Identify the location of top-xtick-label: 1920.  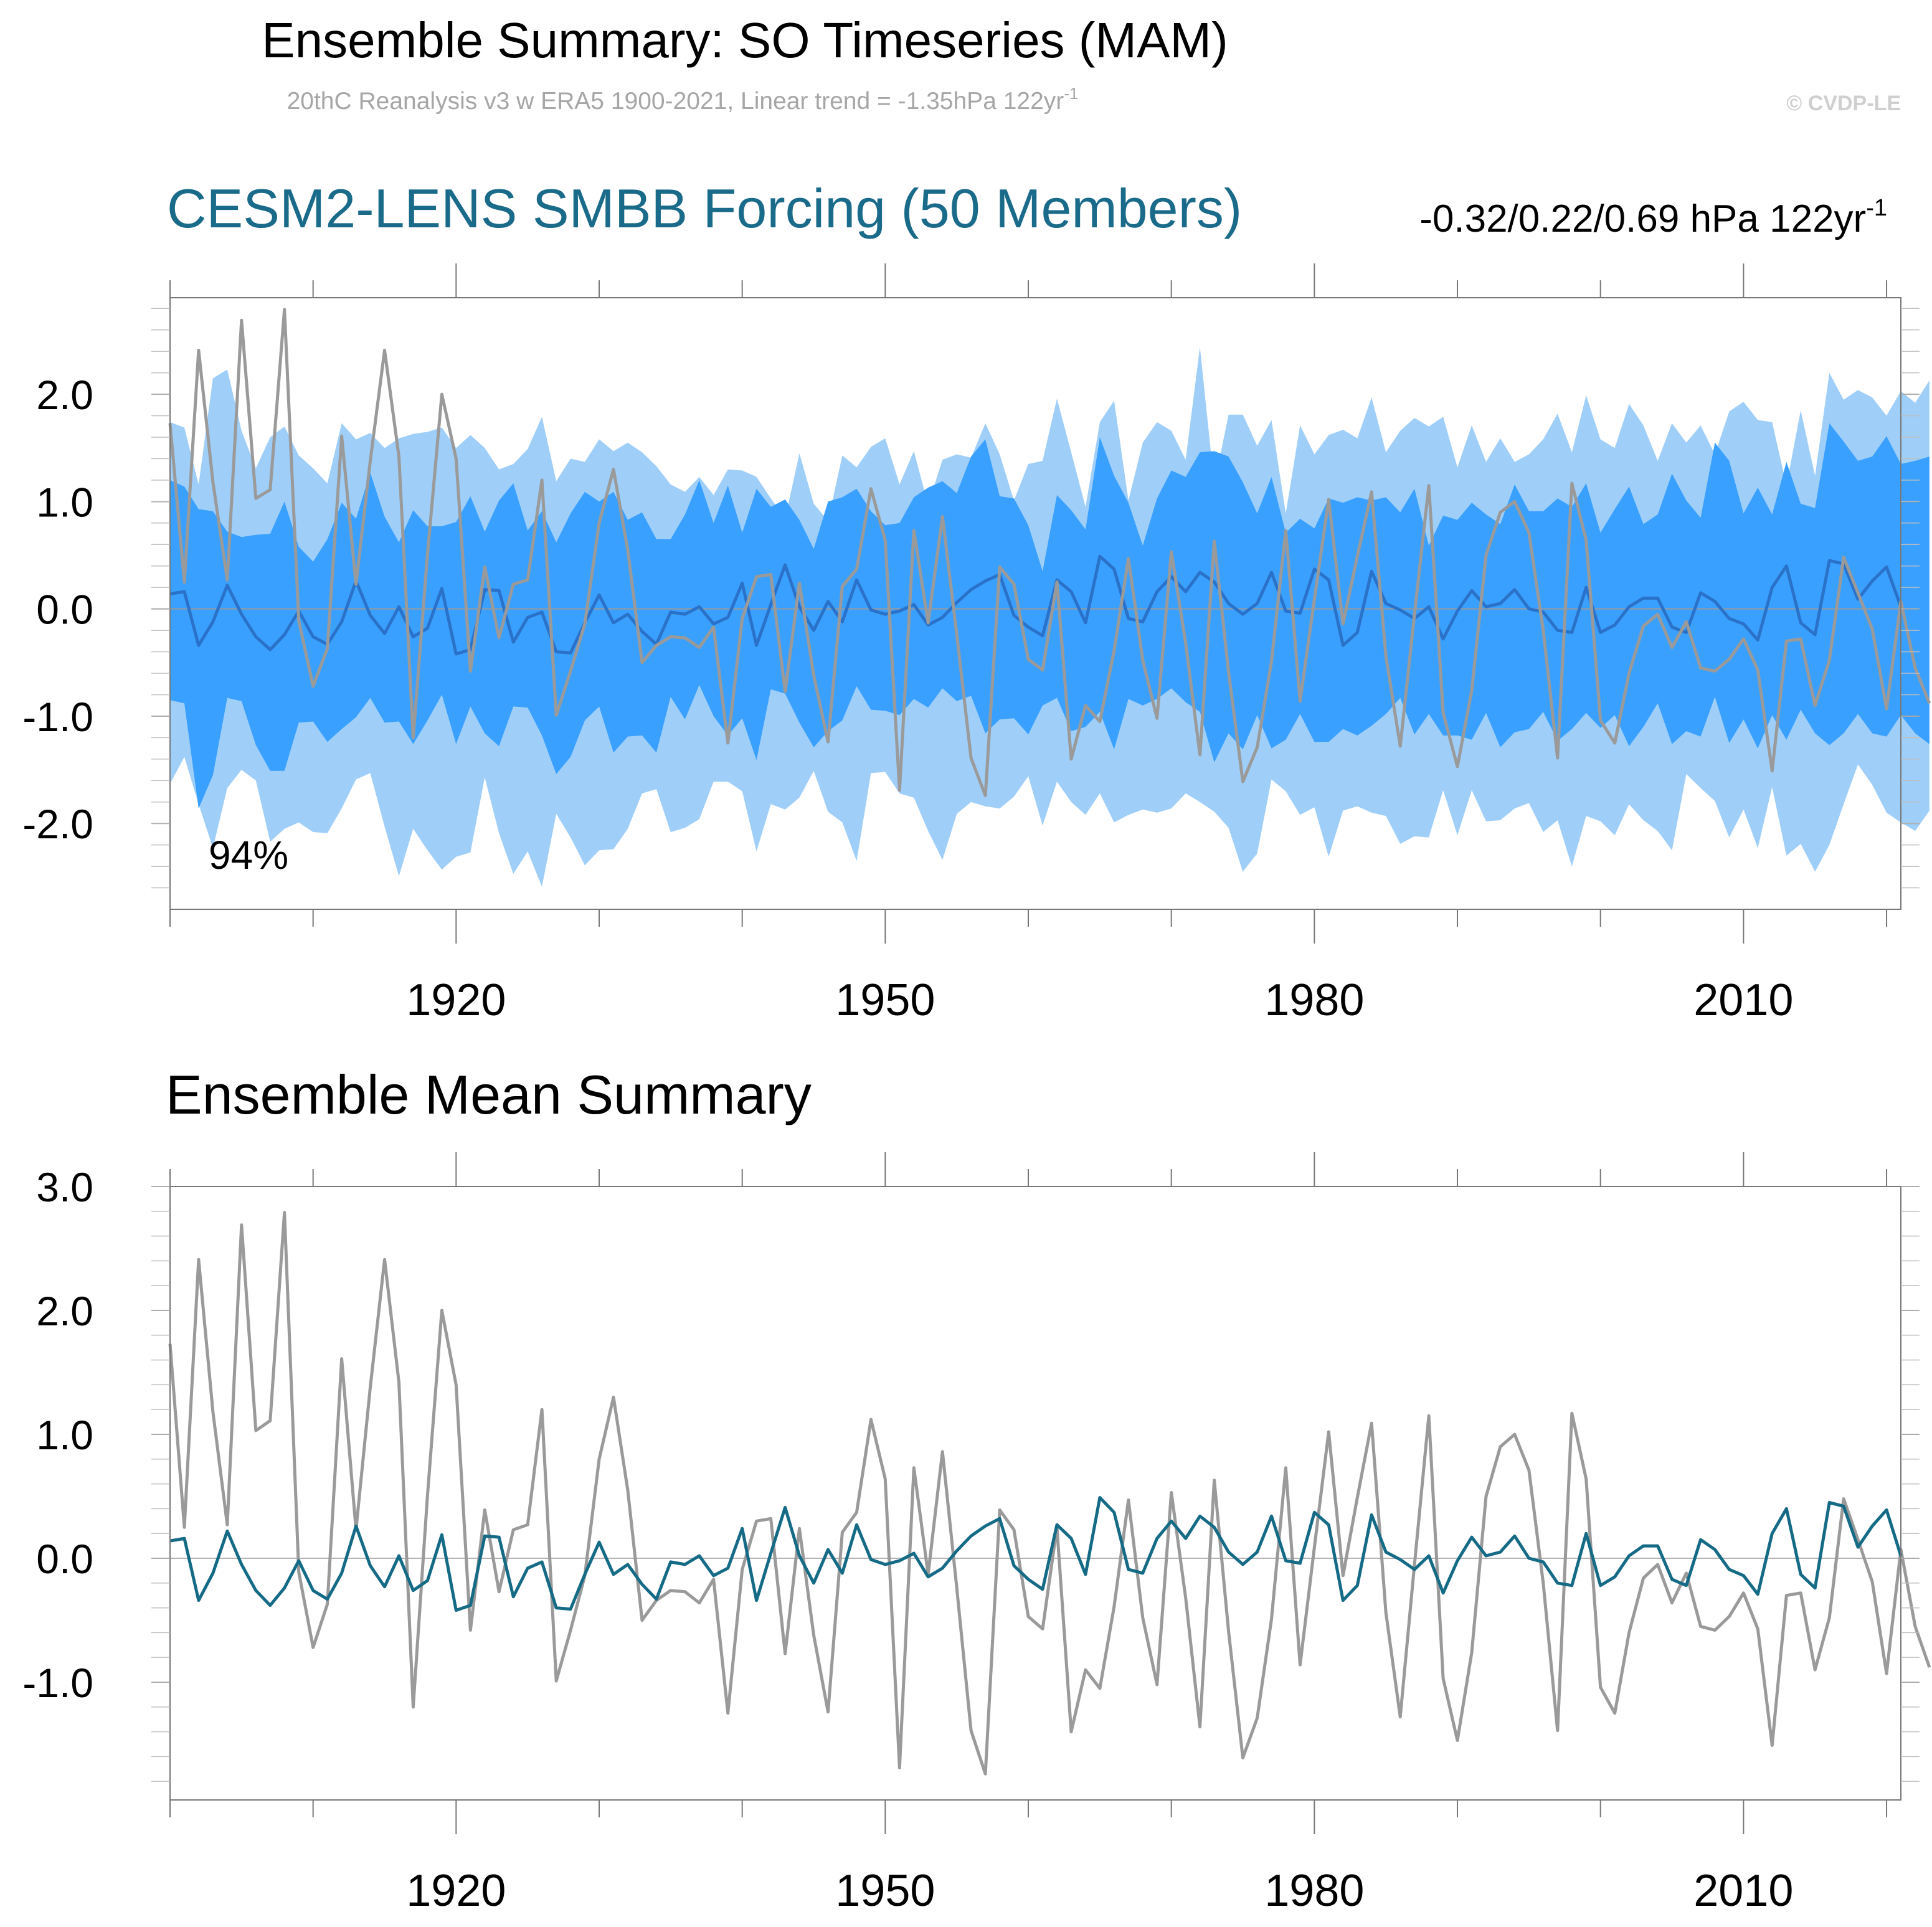
(456, 1000).